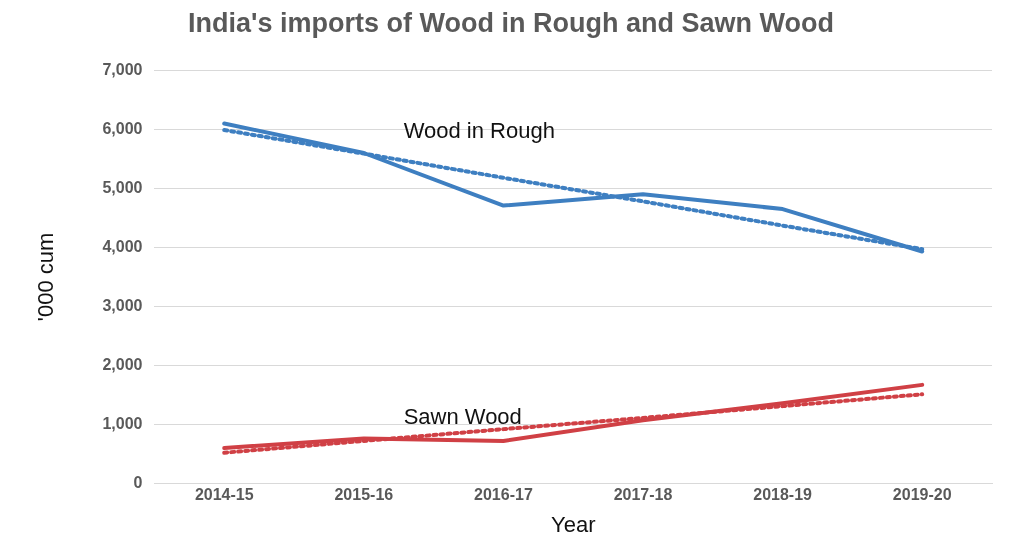 The image size is (1032, 551). Describe the element at coordinates (573, 524) in the screenshot. I see `x-axis-title: Year` at that location.